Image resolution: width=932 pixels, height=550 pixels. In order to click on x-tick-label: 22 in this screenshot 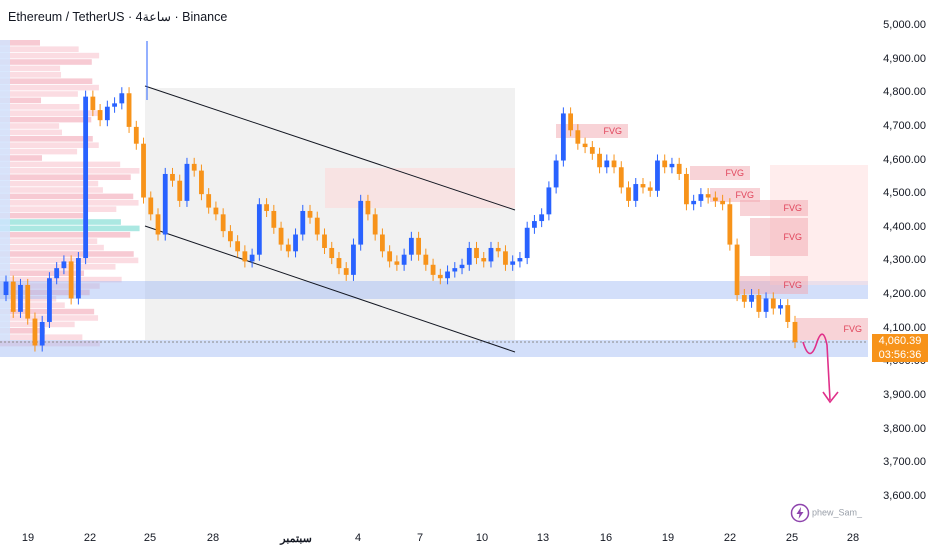, I will do `click(90, 538)`.